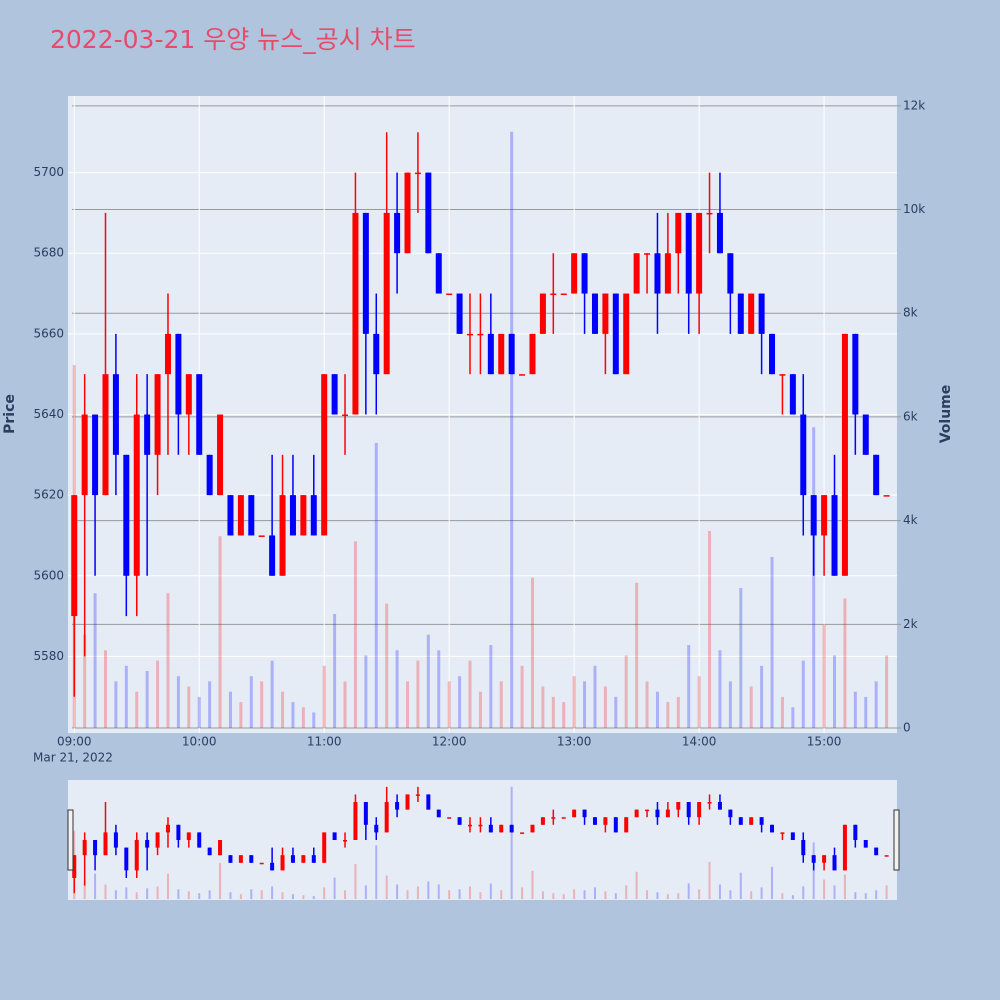 Image resolution: width=1000 pixels, height=1000 pixels. I want to click on y-tick-label: 5600, so click(48, 575).